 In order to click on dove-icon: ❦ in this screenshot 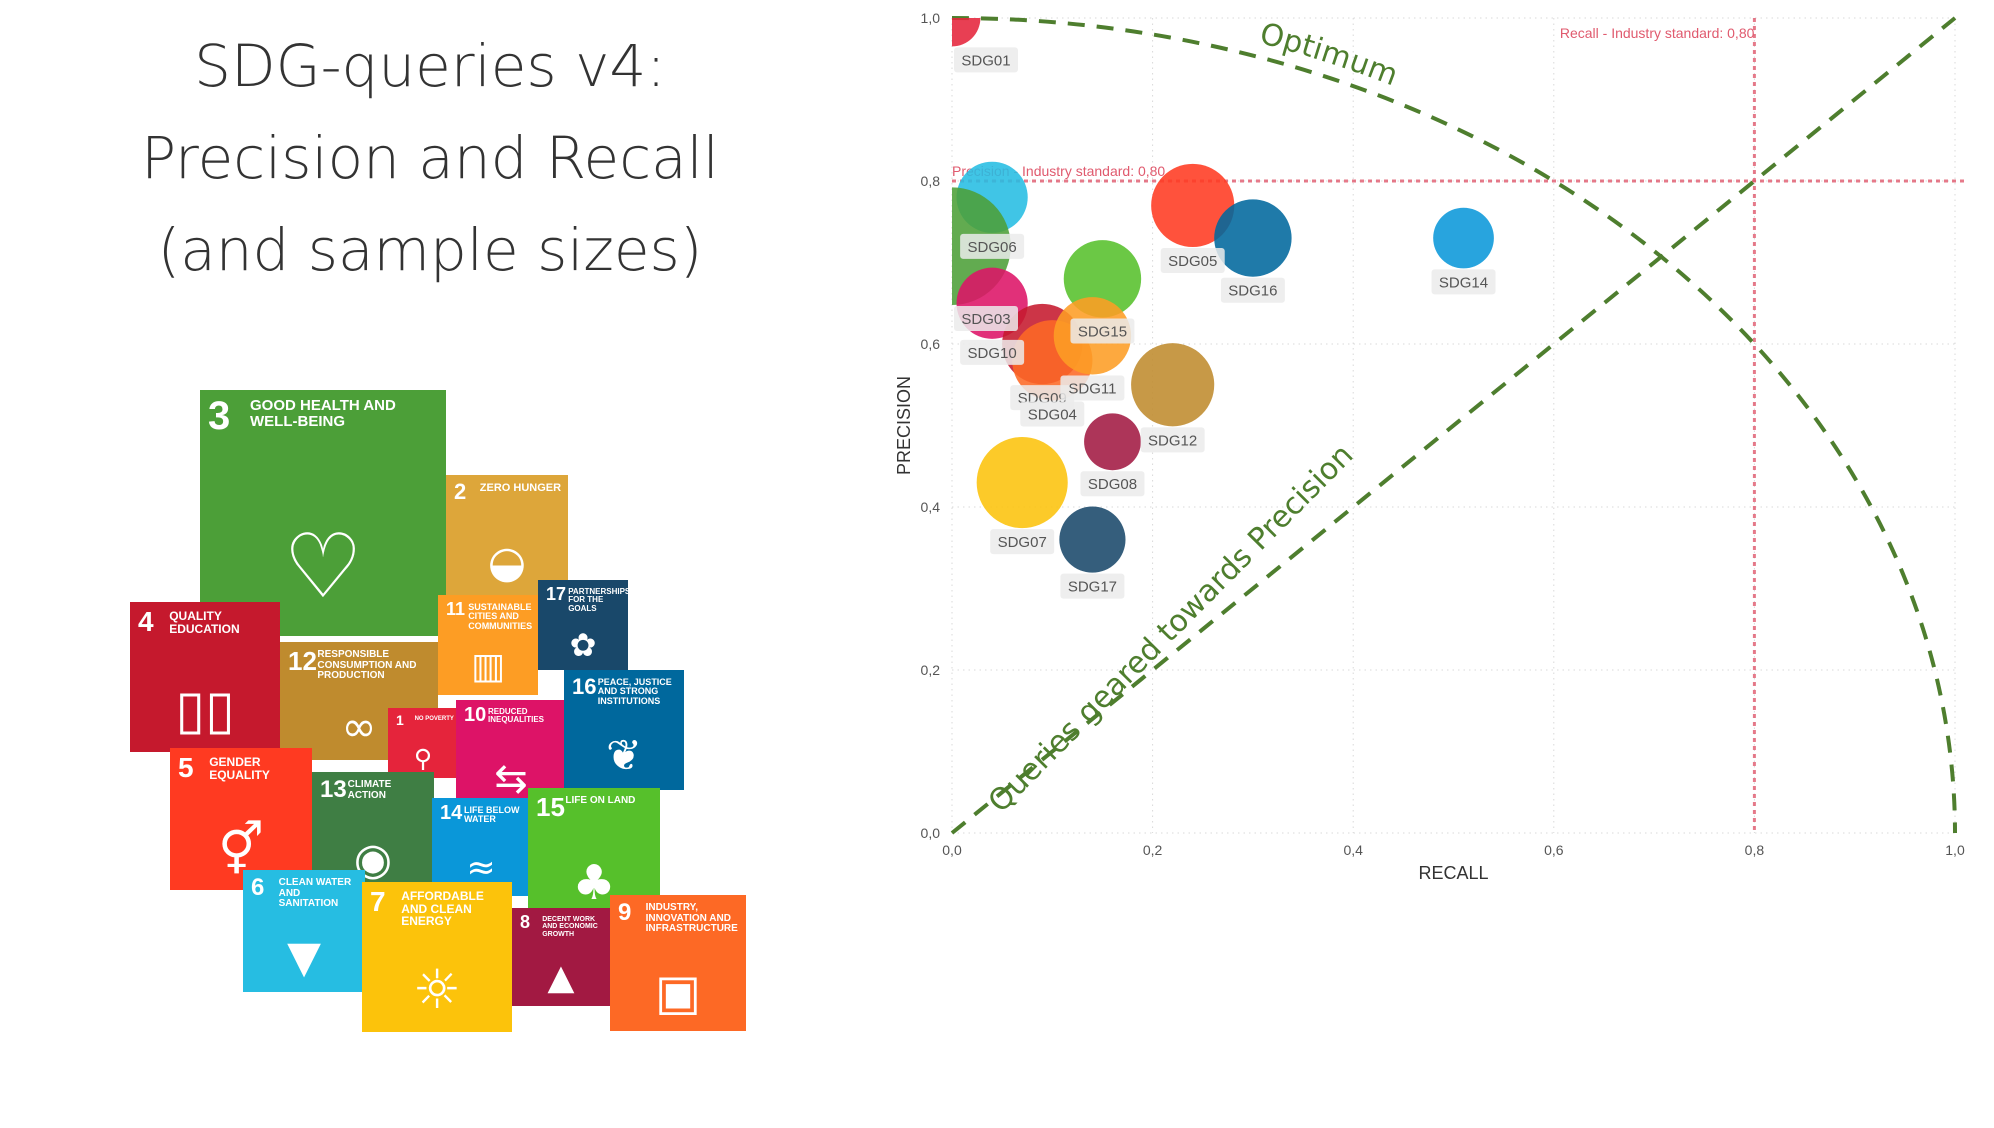, I will do `click(624, 756)`.